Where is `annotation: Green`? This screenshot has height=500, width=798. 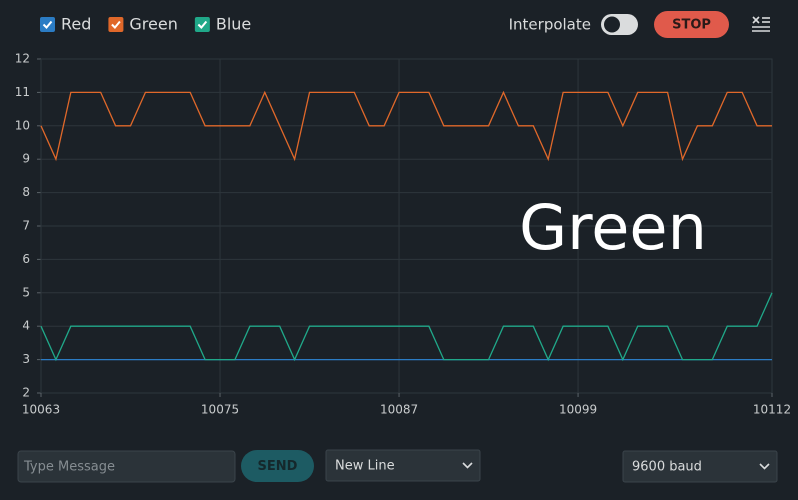 annotation: Green is located at coordinates (613, 227).